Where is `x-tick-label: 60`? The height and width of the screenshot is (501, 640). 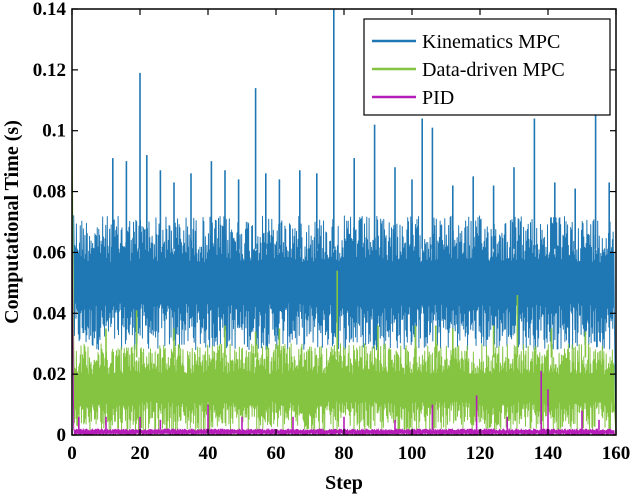
x-tick-label: 60 is located at coordinates (276, 453).